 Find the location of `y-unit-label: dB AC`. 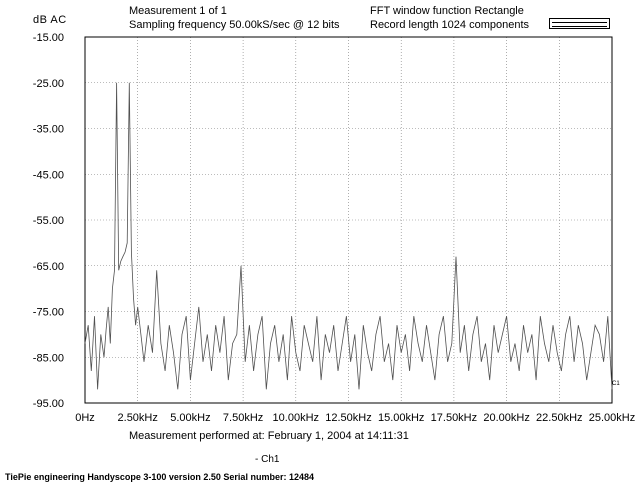

y-unit-label: dB AC is located at coordinates (50, 20).